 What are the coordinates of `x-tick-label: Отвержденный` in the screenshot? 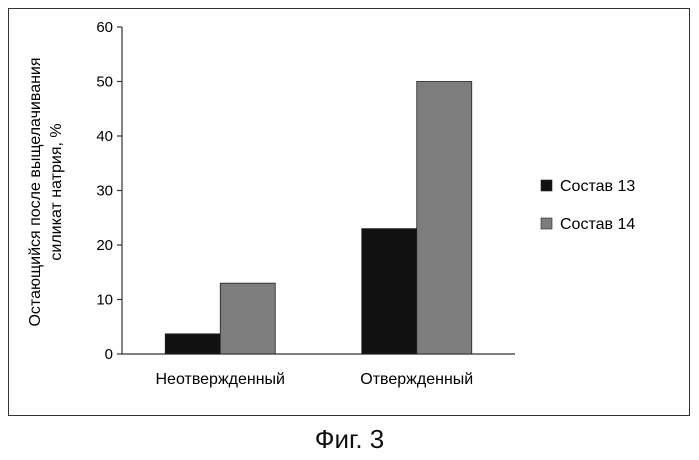 It's located at (416, 379).